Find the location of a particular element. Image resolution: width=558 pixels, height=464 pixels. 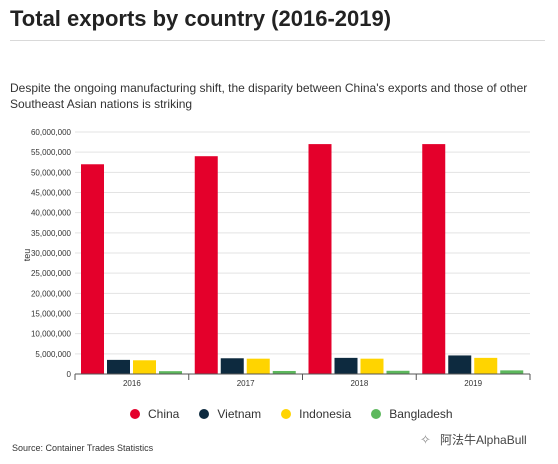

x-tick-label: 2016 is located at coordinates (132, 383).